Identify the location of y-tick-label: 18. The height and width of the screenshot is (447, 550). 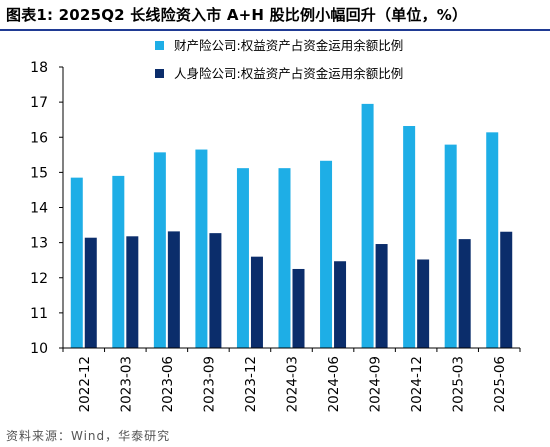
(39, 68).